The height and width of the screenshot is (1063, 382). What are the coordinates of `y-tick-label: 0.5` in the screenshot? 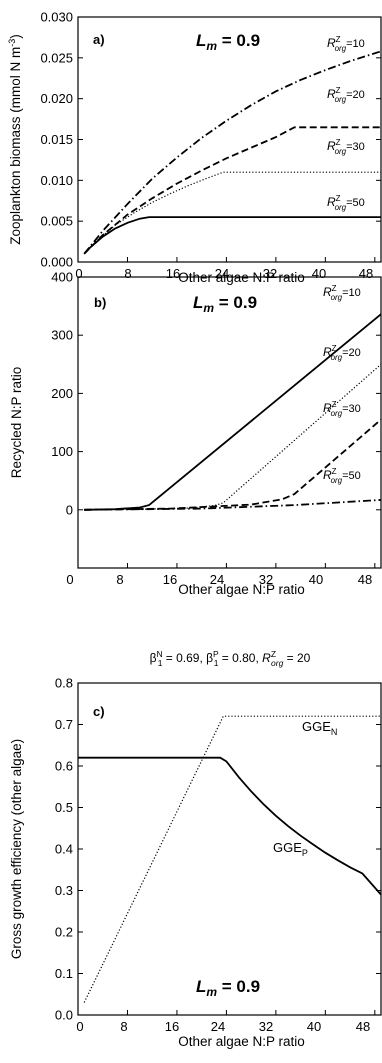 It's located at (64, 807).